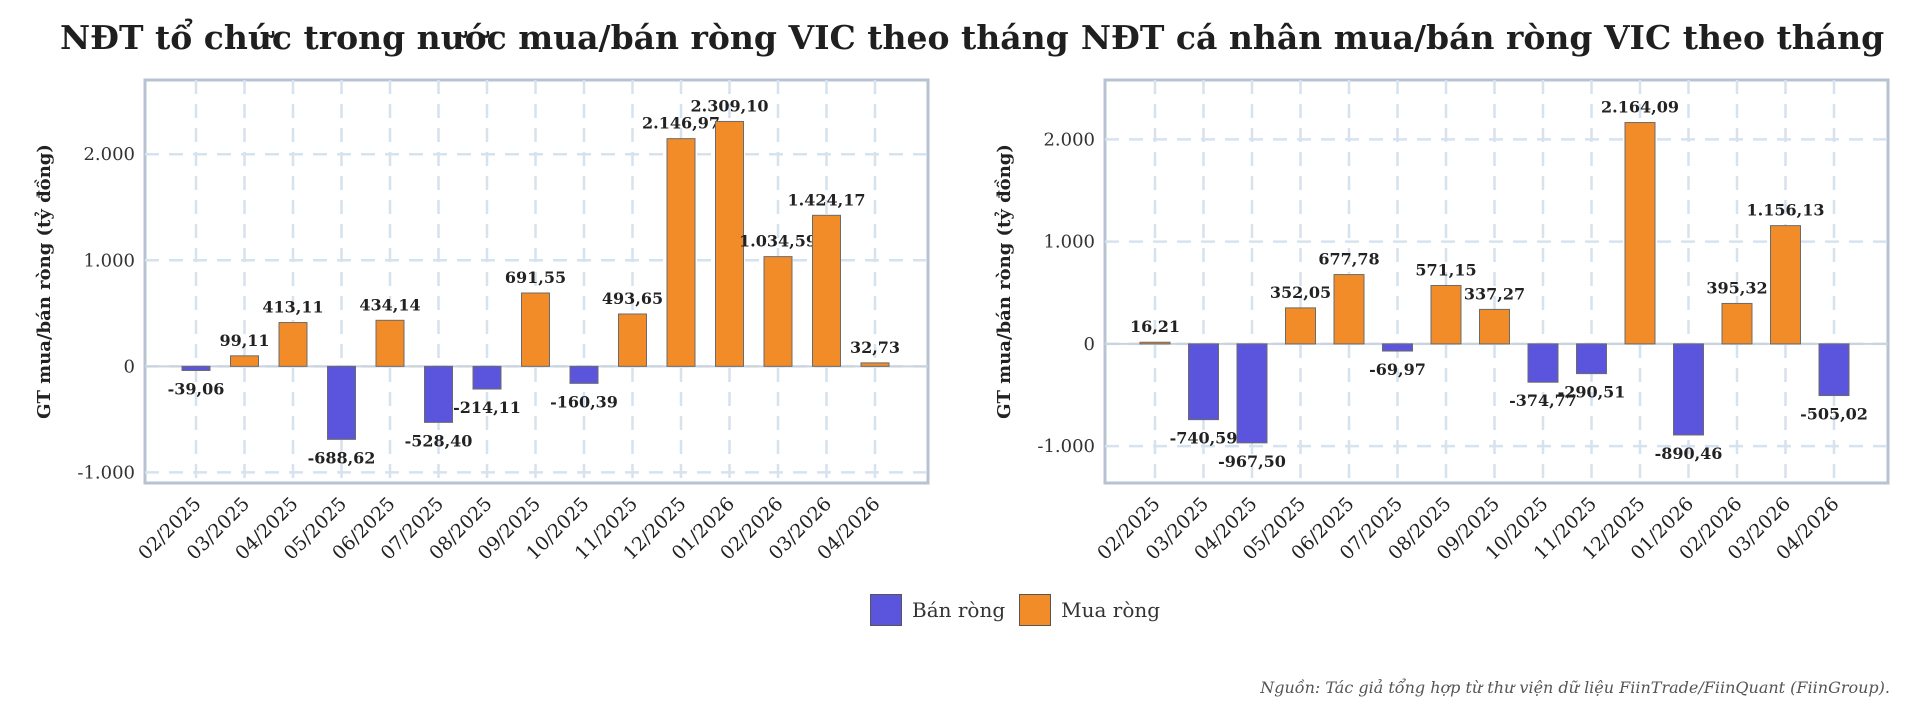 This screenshot has height=709, width=1920. Describe the element at coordinates (1592, 392) in the screenshot. I see `data-label: -290,51` at that location.